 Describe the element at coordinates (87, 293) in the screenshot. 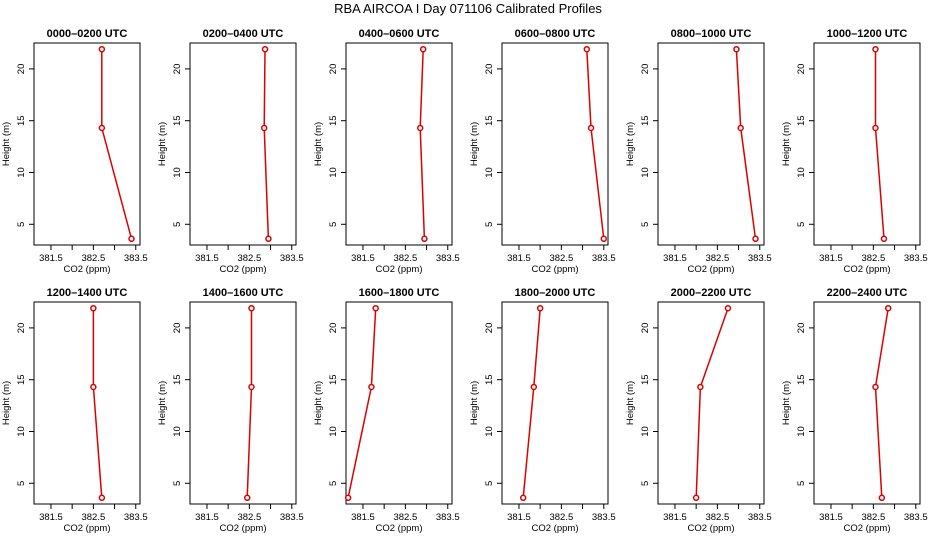

I see `panel-title: 1200–1400 UTC` at that location.